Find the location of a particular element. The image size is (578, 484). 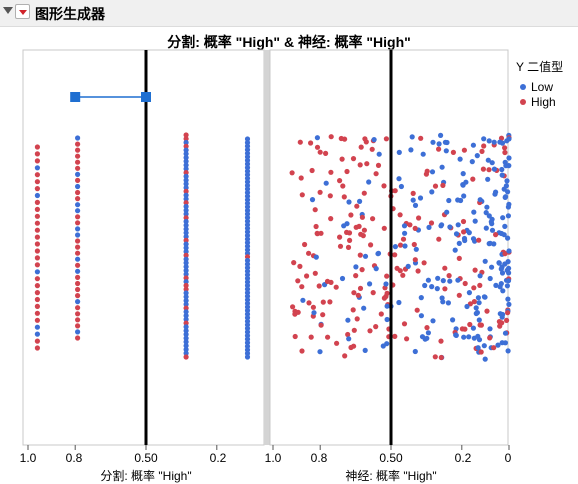

window-title: 图形生成器 is located at coordinates (70, 14).